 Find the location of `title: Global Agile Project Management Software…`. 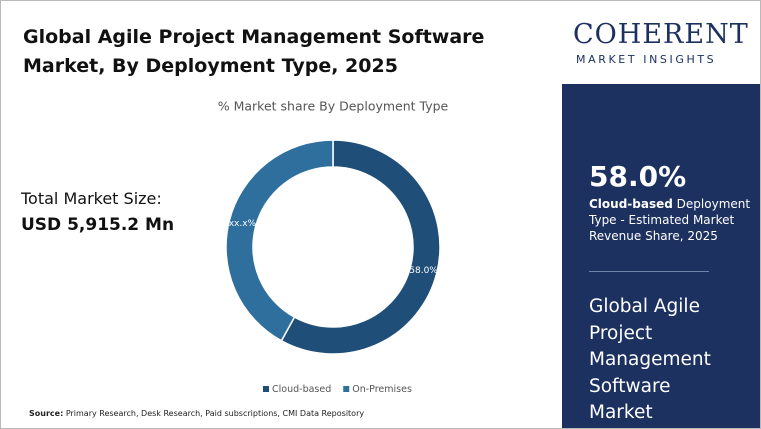

title: Global Agile Project Management Software… is located at coordinates (254, 51).